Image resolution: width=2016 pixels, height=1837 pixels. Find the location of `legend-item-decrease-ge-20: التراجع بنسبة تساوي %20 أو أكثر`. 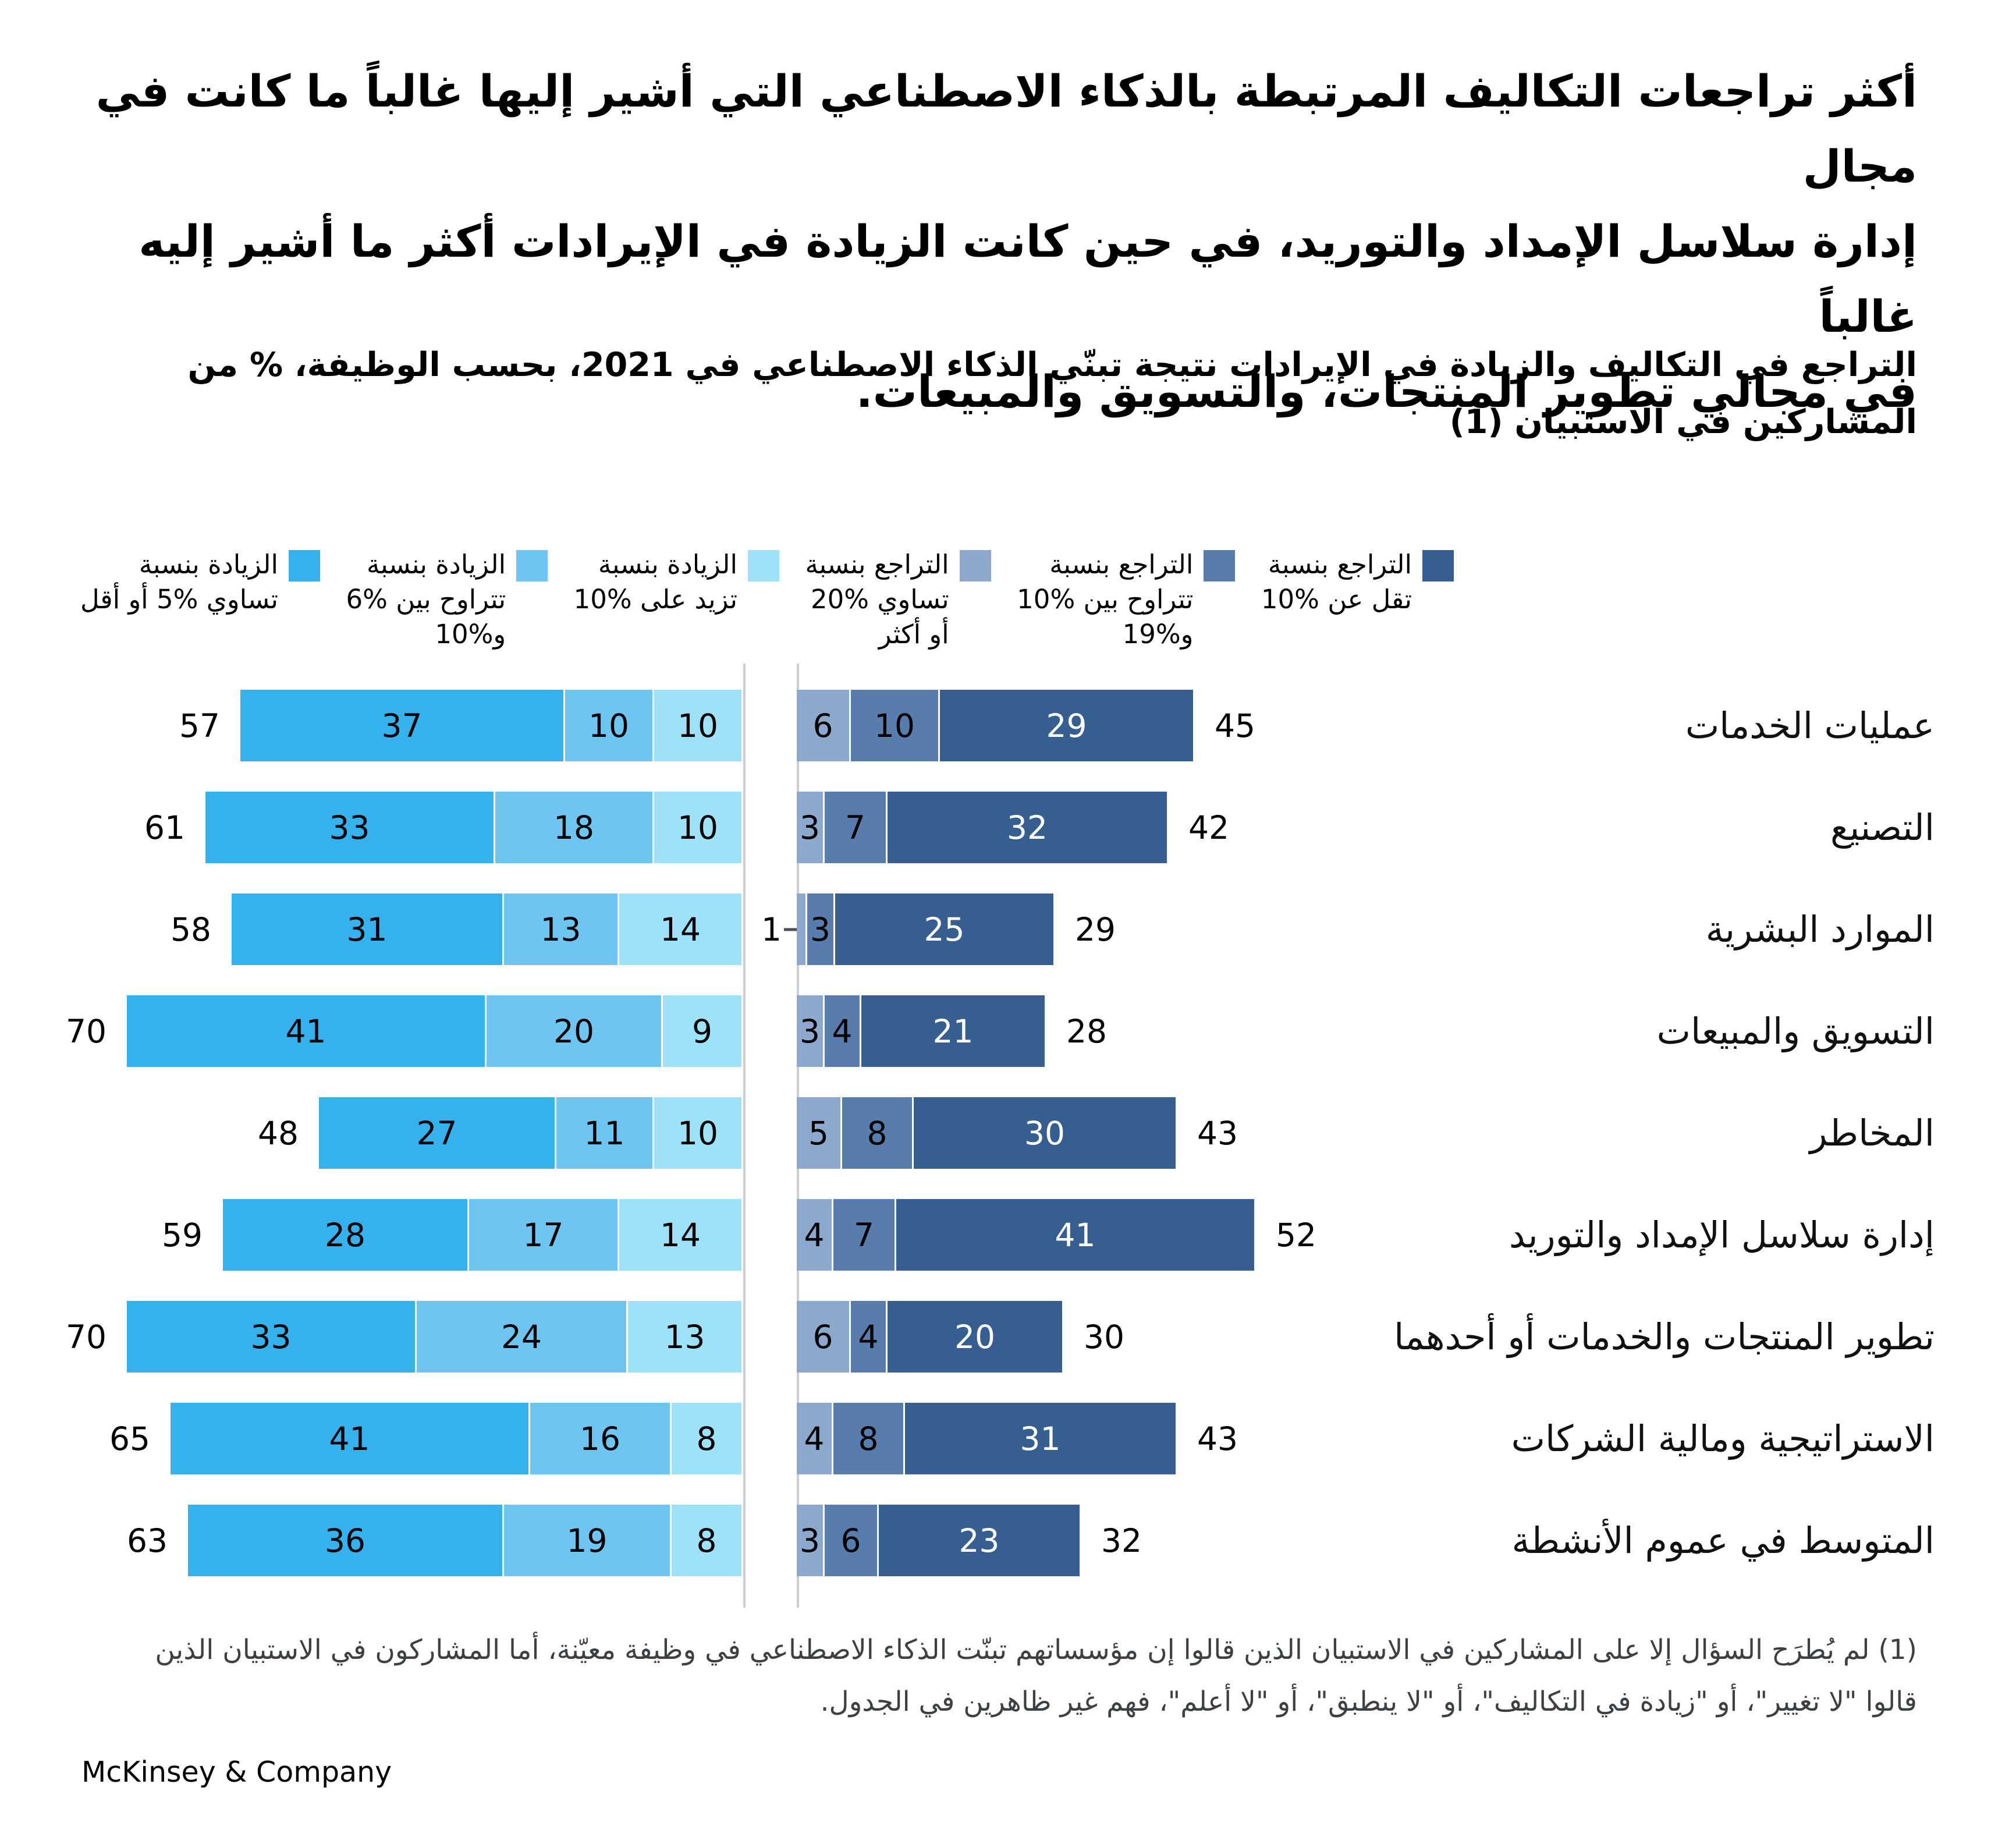

legend-item-decrease-ge-20: التراجع بنسبة تساوي %20 أو أكثر is located at coordinates (898, 599).